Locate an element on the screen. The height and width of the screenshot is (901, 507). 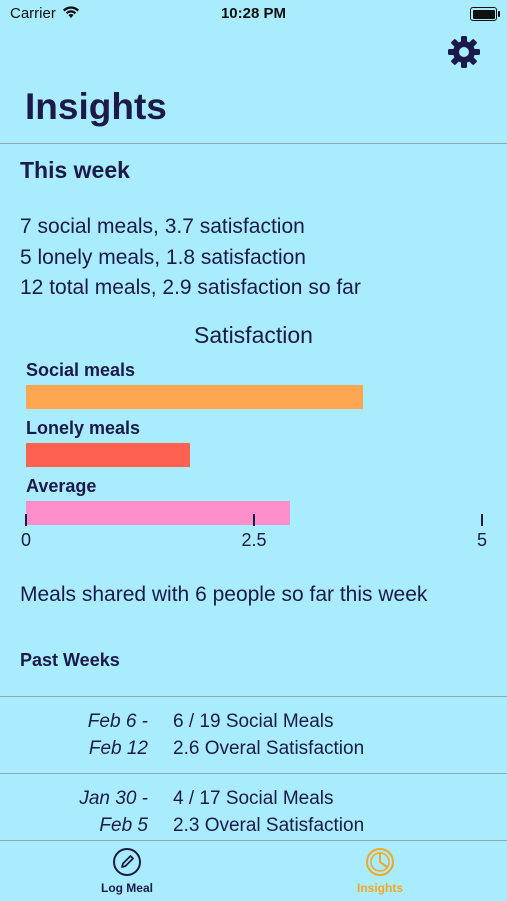
week-satisfaction: 2.3 Overal Satisfaction is located at coordinates (269, 825).